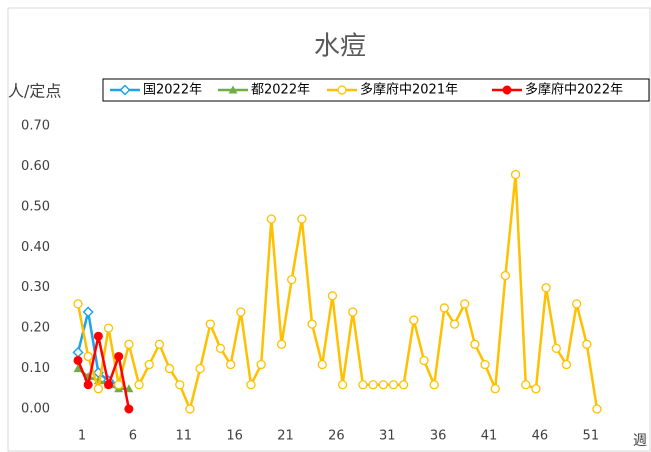  Describe the element at coordinates (35, 287) in the screenshot. I see `y-tick-label: 0.30` at that location.